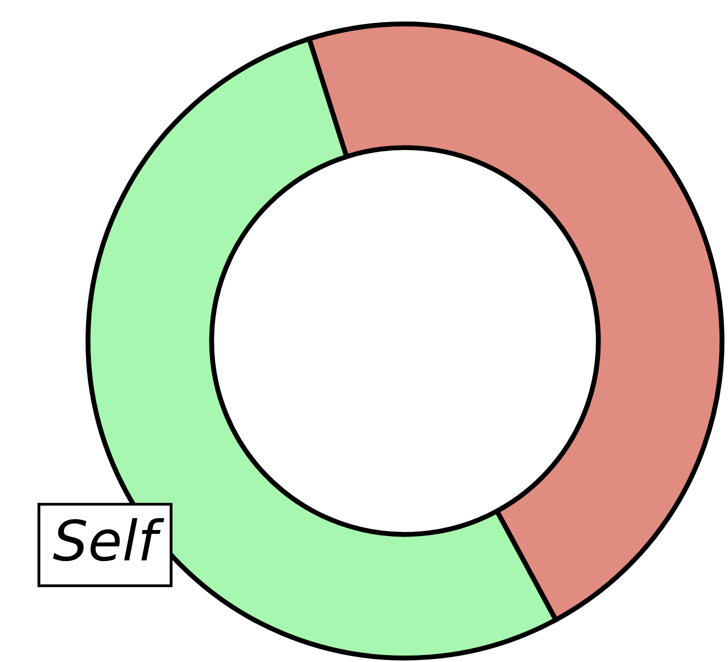 The height and width of the screenshot is (662, 728). What do you see at coordinates (108, 540) in the screenshot?
I see `text: Self` at bounding box center [108, 540].